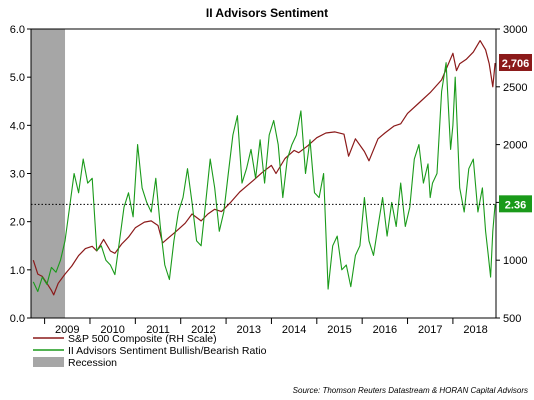  I want to click on chart-title: II Advisors Sentiment, so click(267, 13).